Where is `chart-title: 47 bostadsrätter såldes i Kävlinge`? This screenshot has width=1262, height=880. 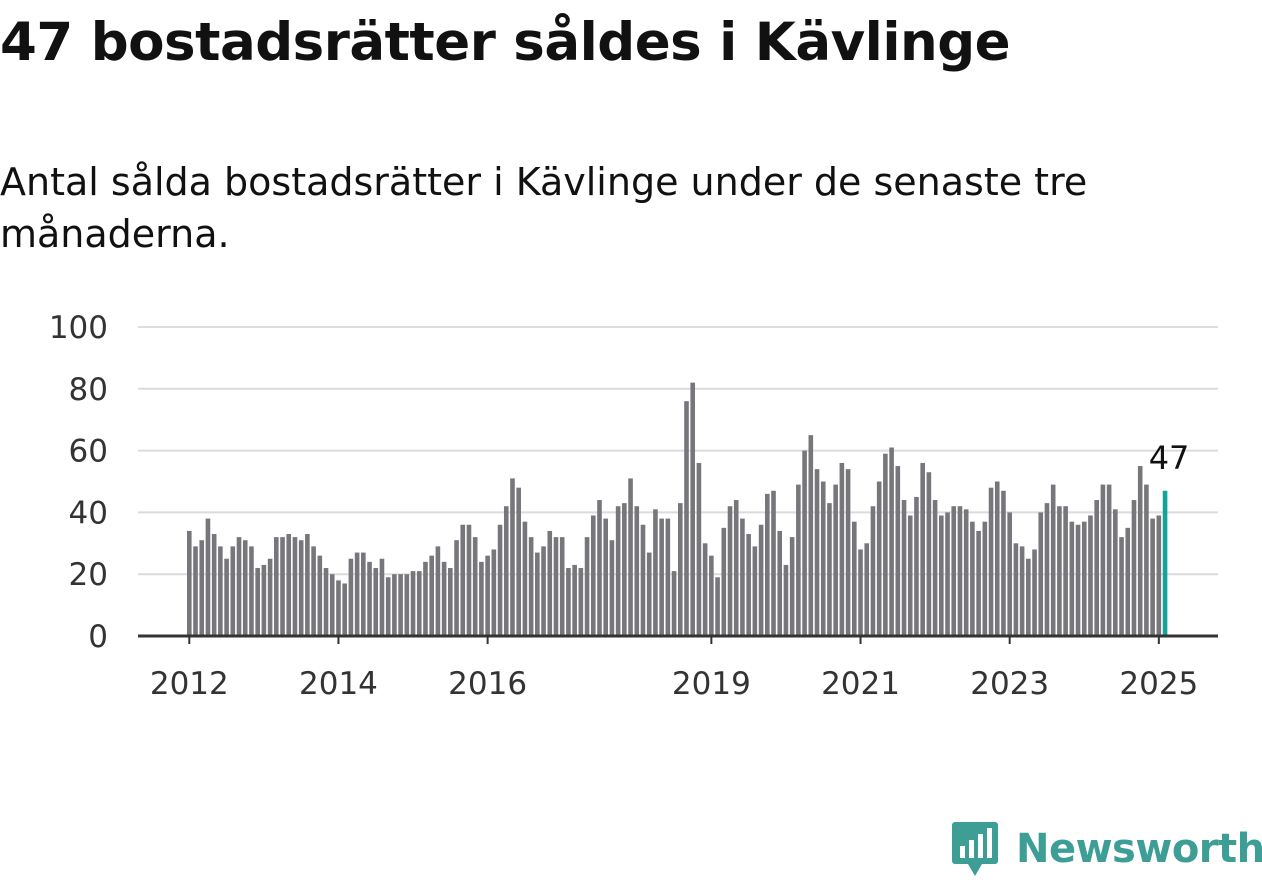
chart-title: 47 bostadsrätter såldes i Kävlinge is located at coordinates (505, 42).